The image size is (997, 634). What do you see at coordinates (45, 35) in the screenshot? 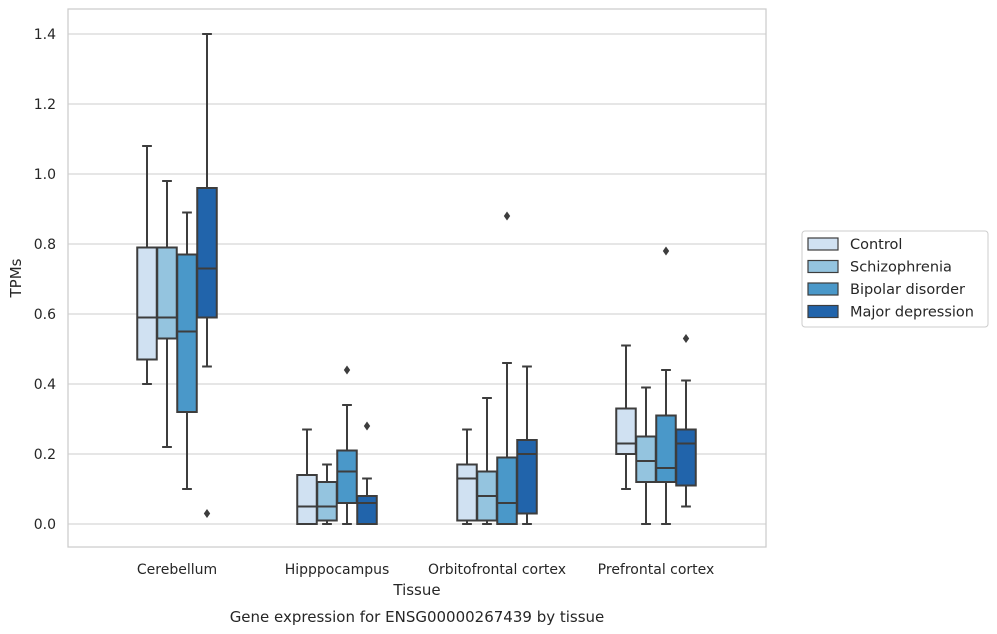
I see `y-tick-label: 1.4` at bounding box center [45, 35].